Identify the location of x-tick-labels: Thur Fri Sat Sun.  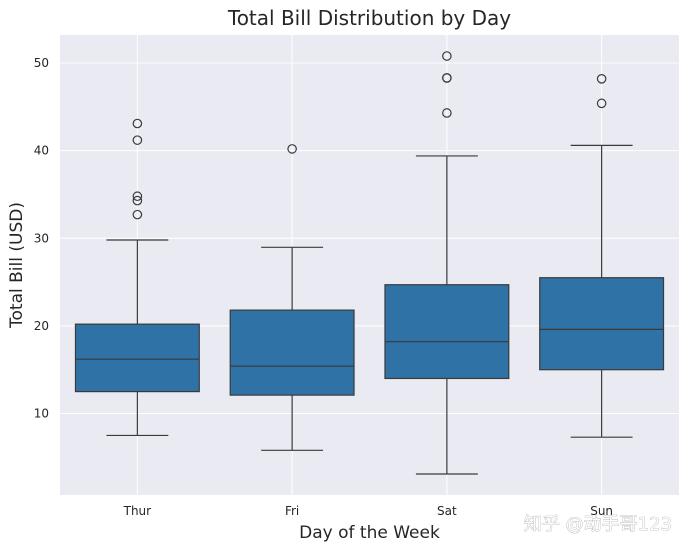
(368, 511).